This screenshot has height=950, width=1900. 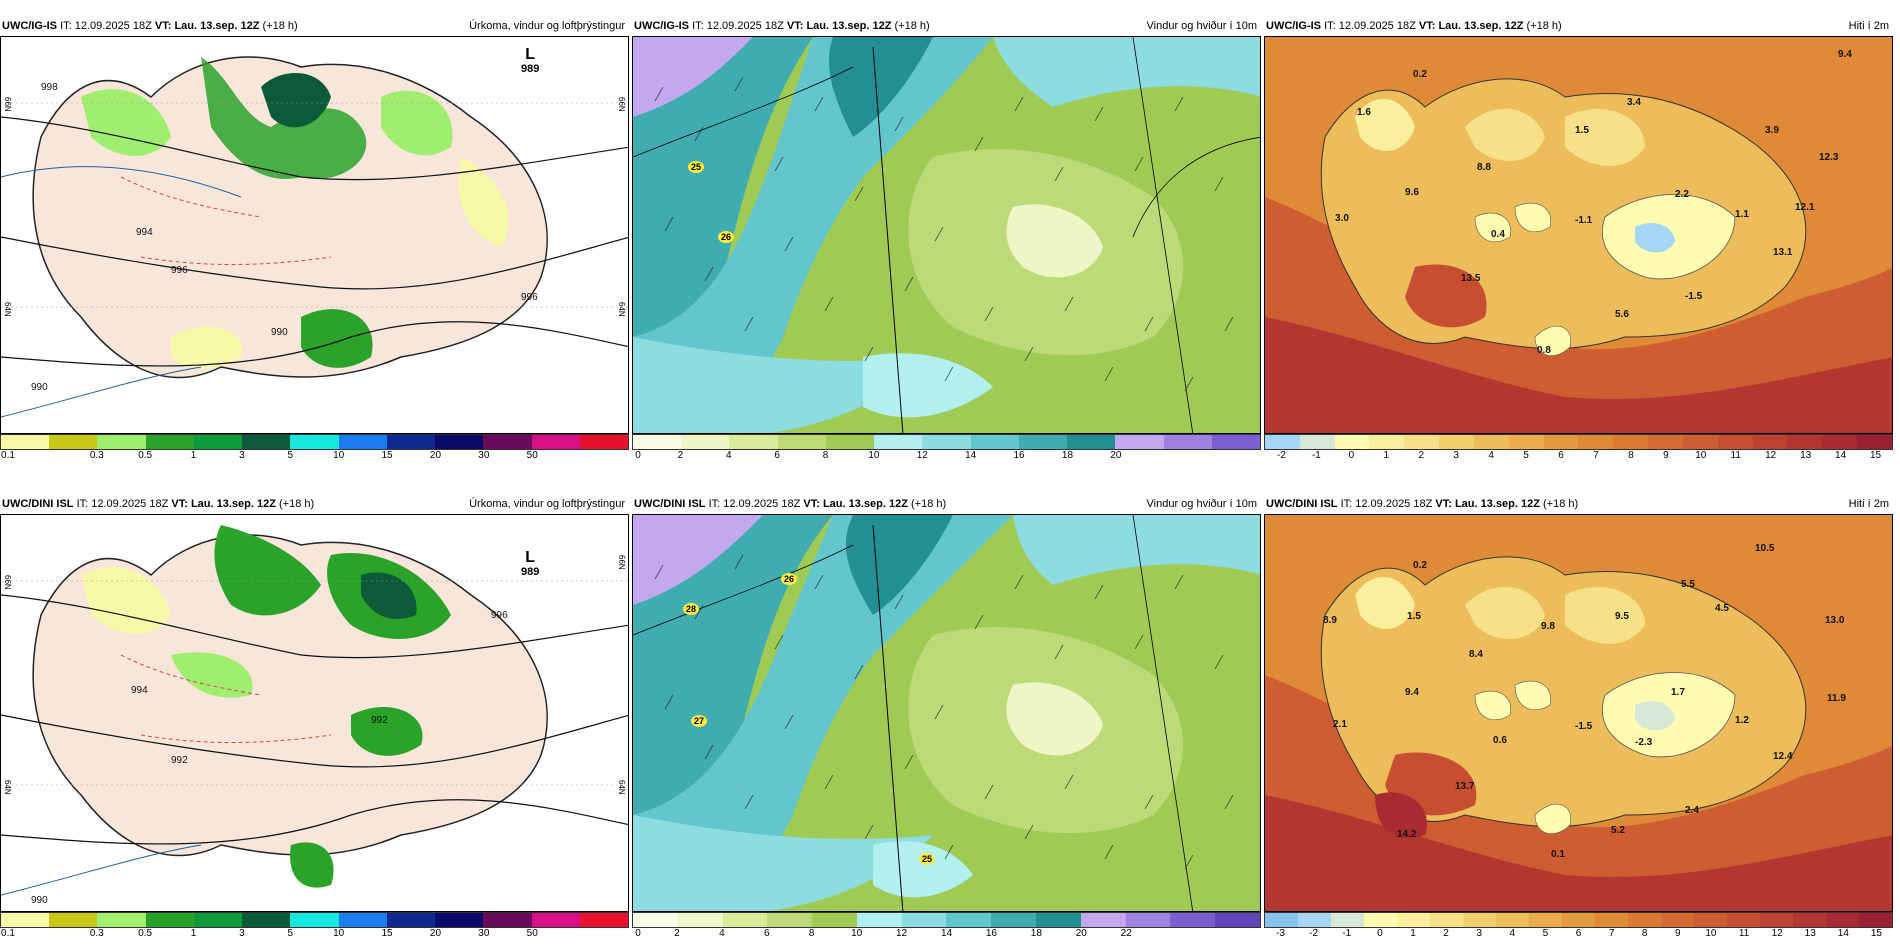 I want to click on temp-map-svg, so click(x=1578, y=235).